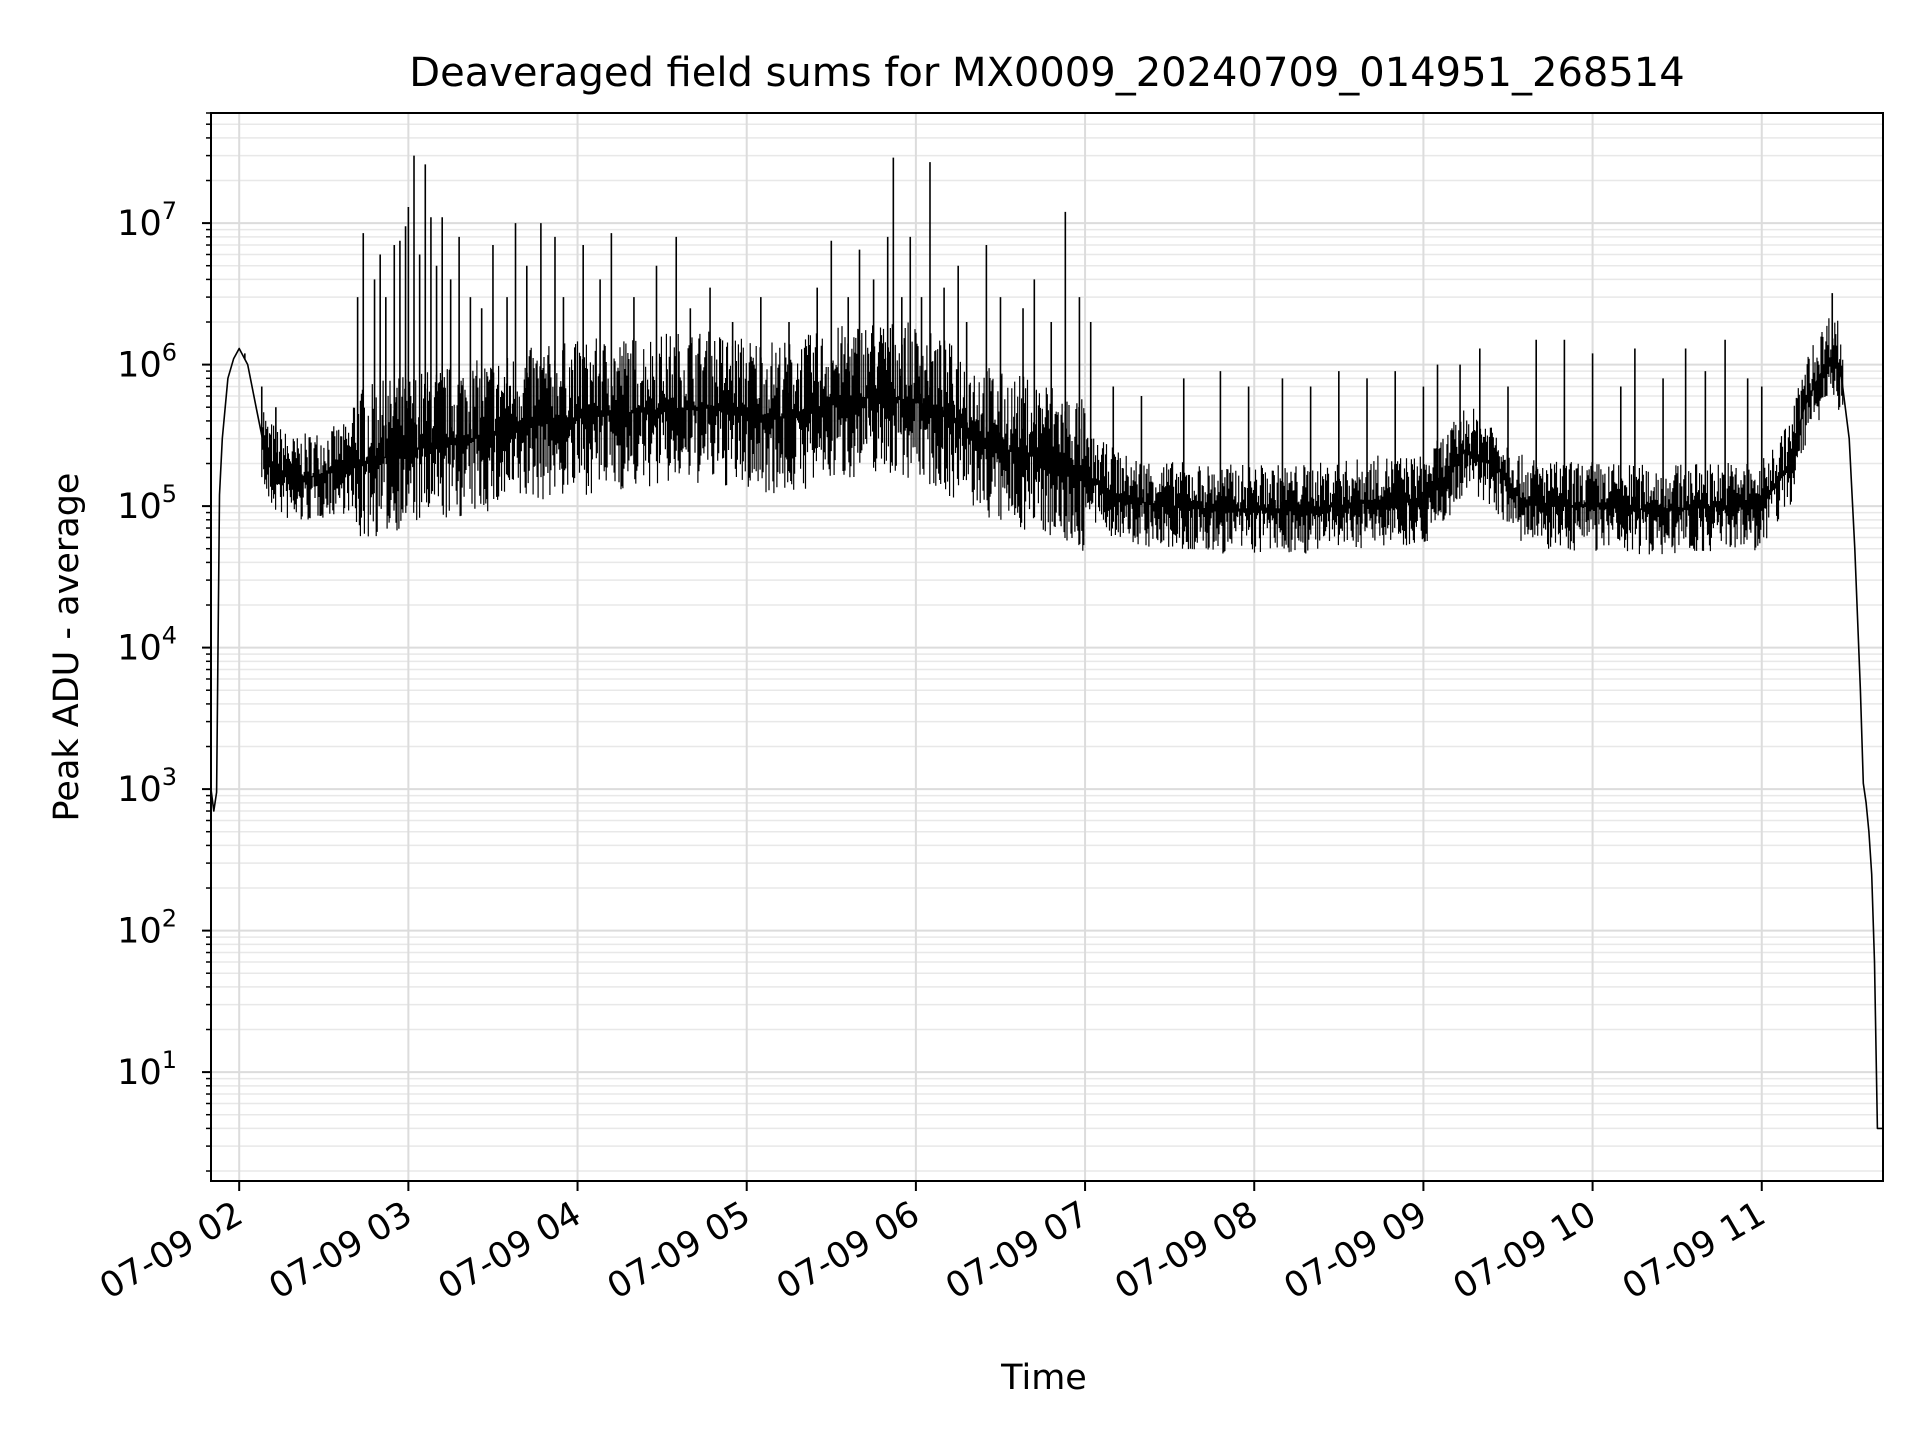 The image size is (1920, 1440). I want to click on y-tick-label: 10⁷, so click(147, 220).